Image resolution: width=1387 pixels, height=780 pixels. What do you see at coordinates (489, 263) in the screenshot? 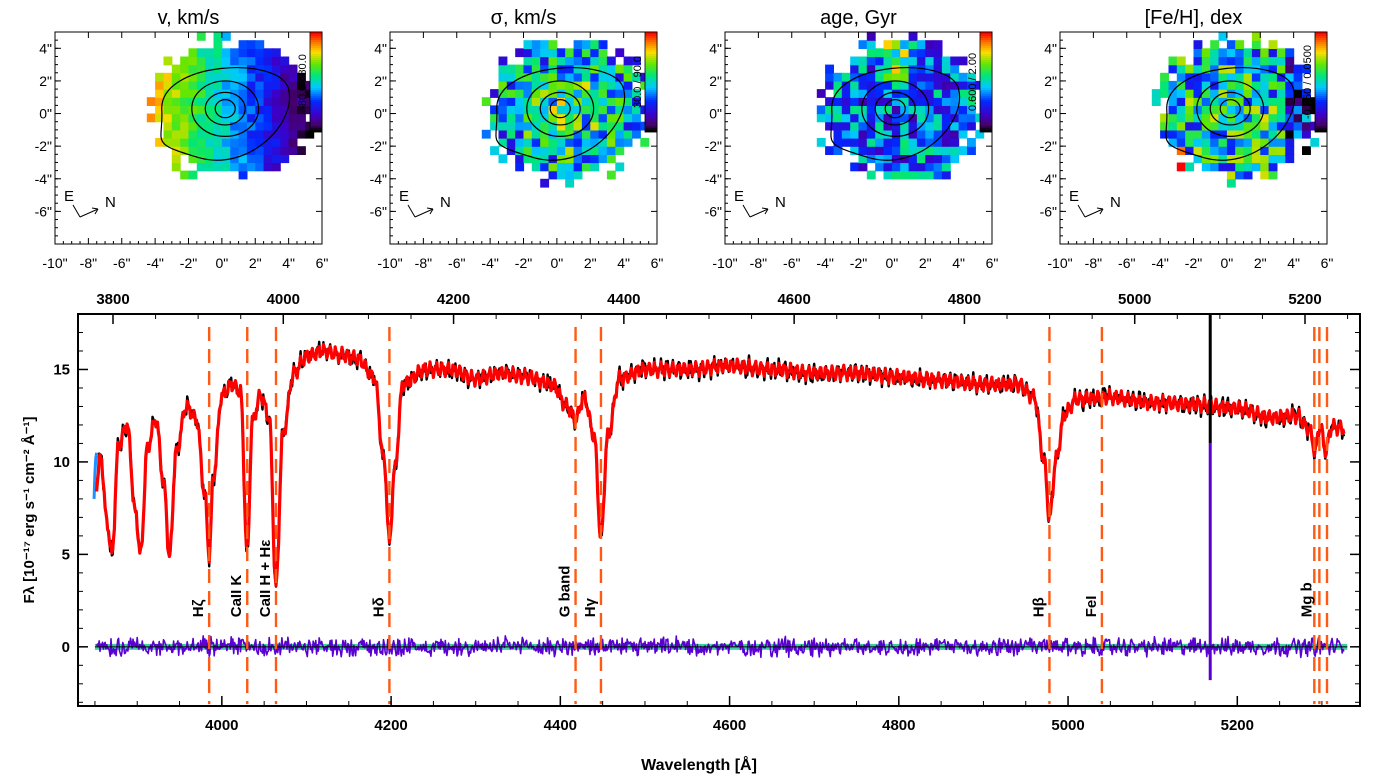
I see `x-tick-label: -4"` at bounding box center [489, 263].